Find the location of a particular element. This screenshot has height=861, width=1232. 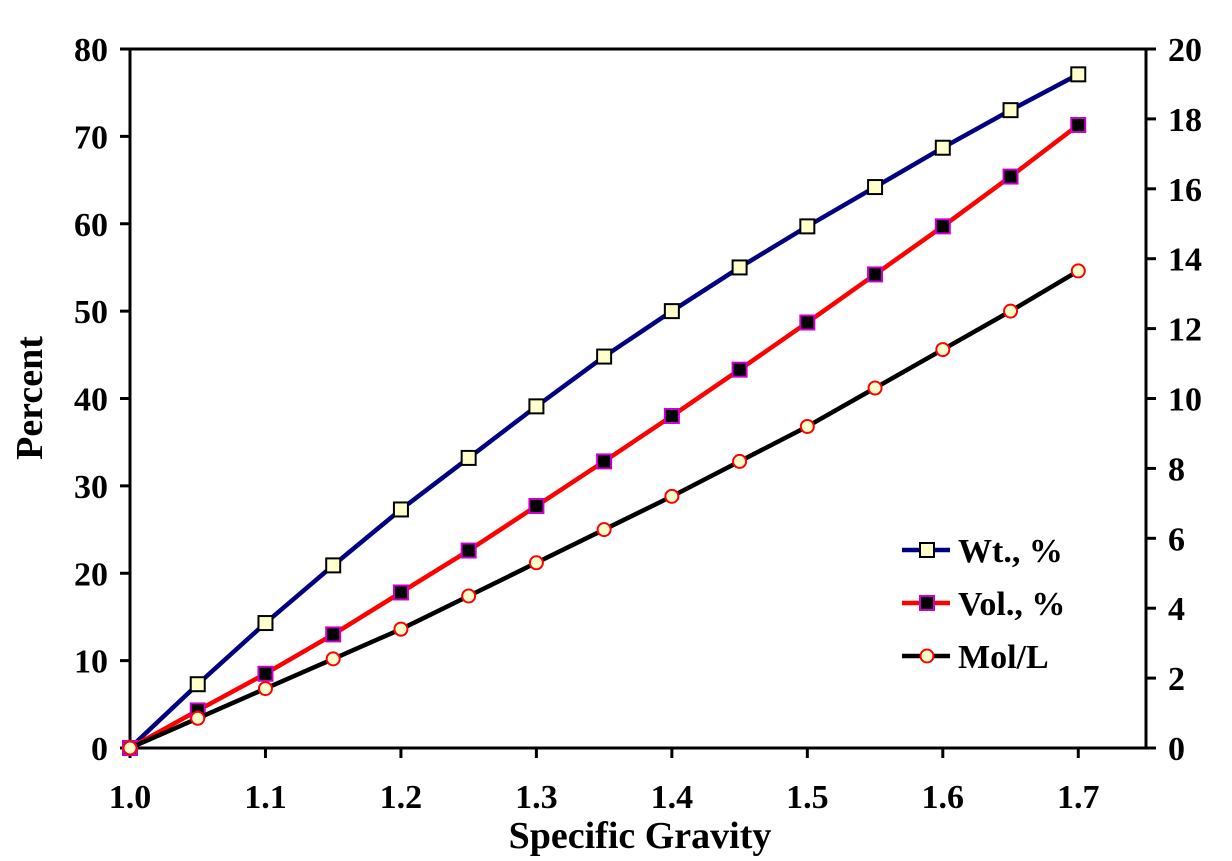

x-axis-title: Specific Gravity is located at coordinates (640, 836).